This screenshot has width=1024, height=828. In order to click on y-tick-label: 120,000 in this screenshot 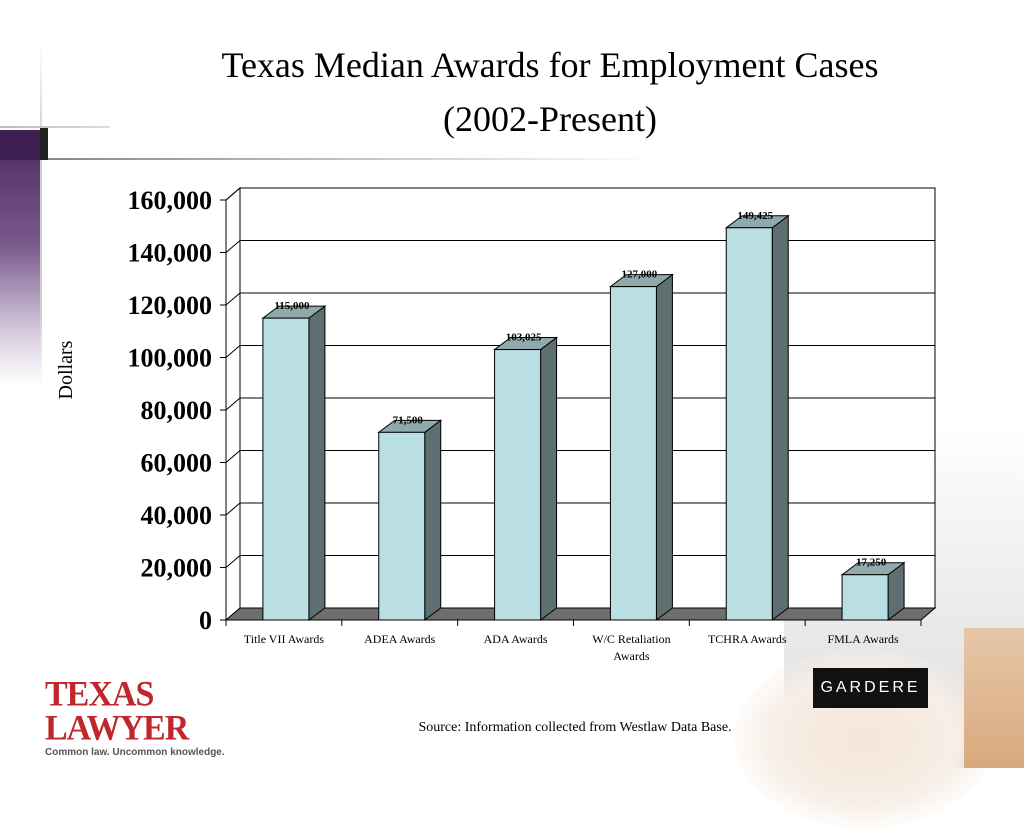, I will do `click(170, 305)`.